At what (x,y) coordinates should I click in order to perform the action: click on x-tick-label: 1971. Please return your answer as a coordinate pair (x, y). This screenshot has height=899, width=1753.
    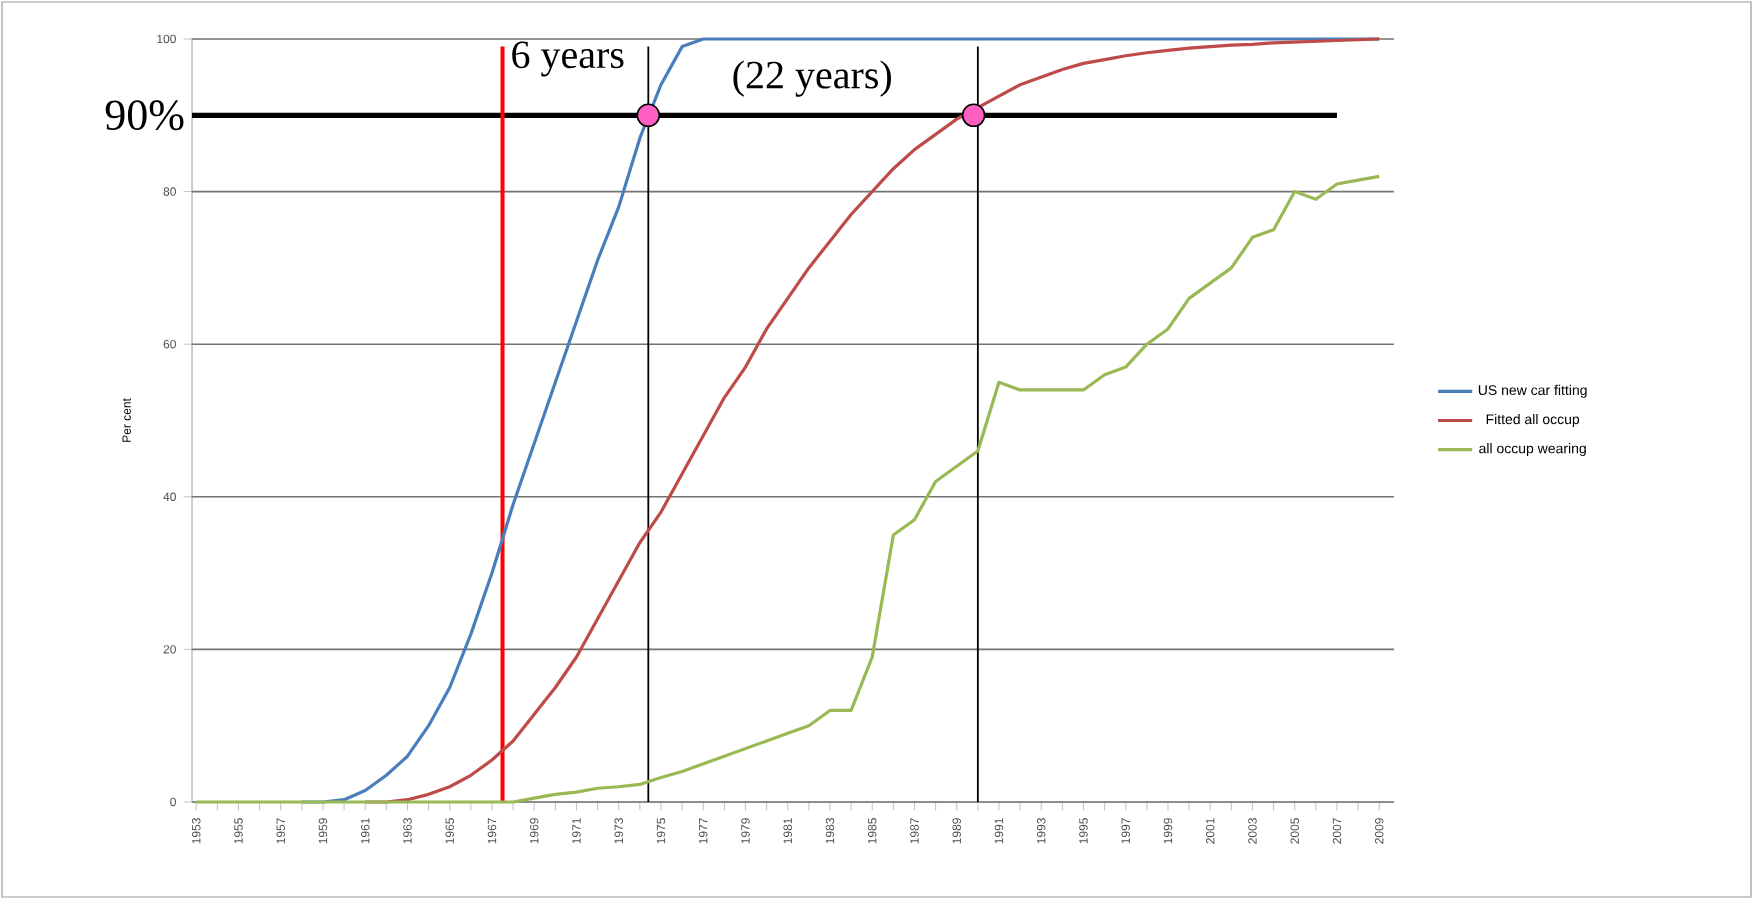
    Looking at the image, I should click on (576, 831).